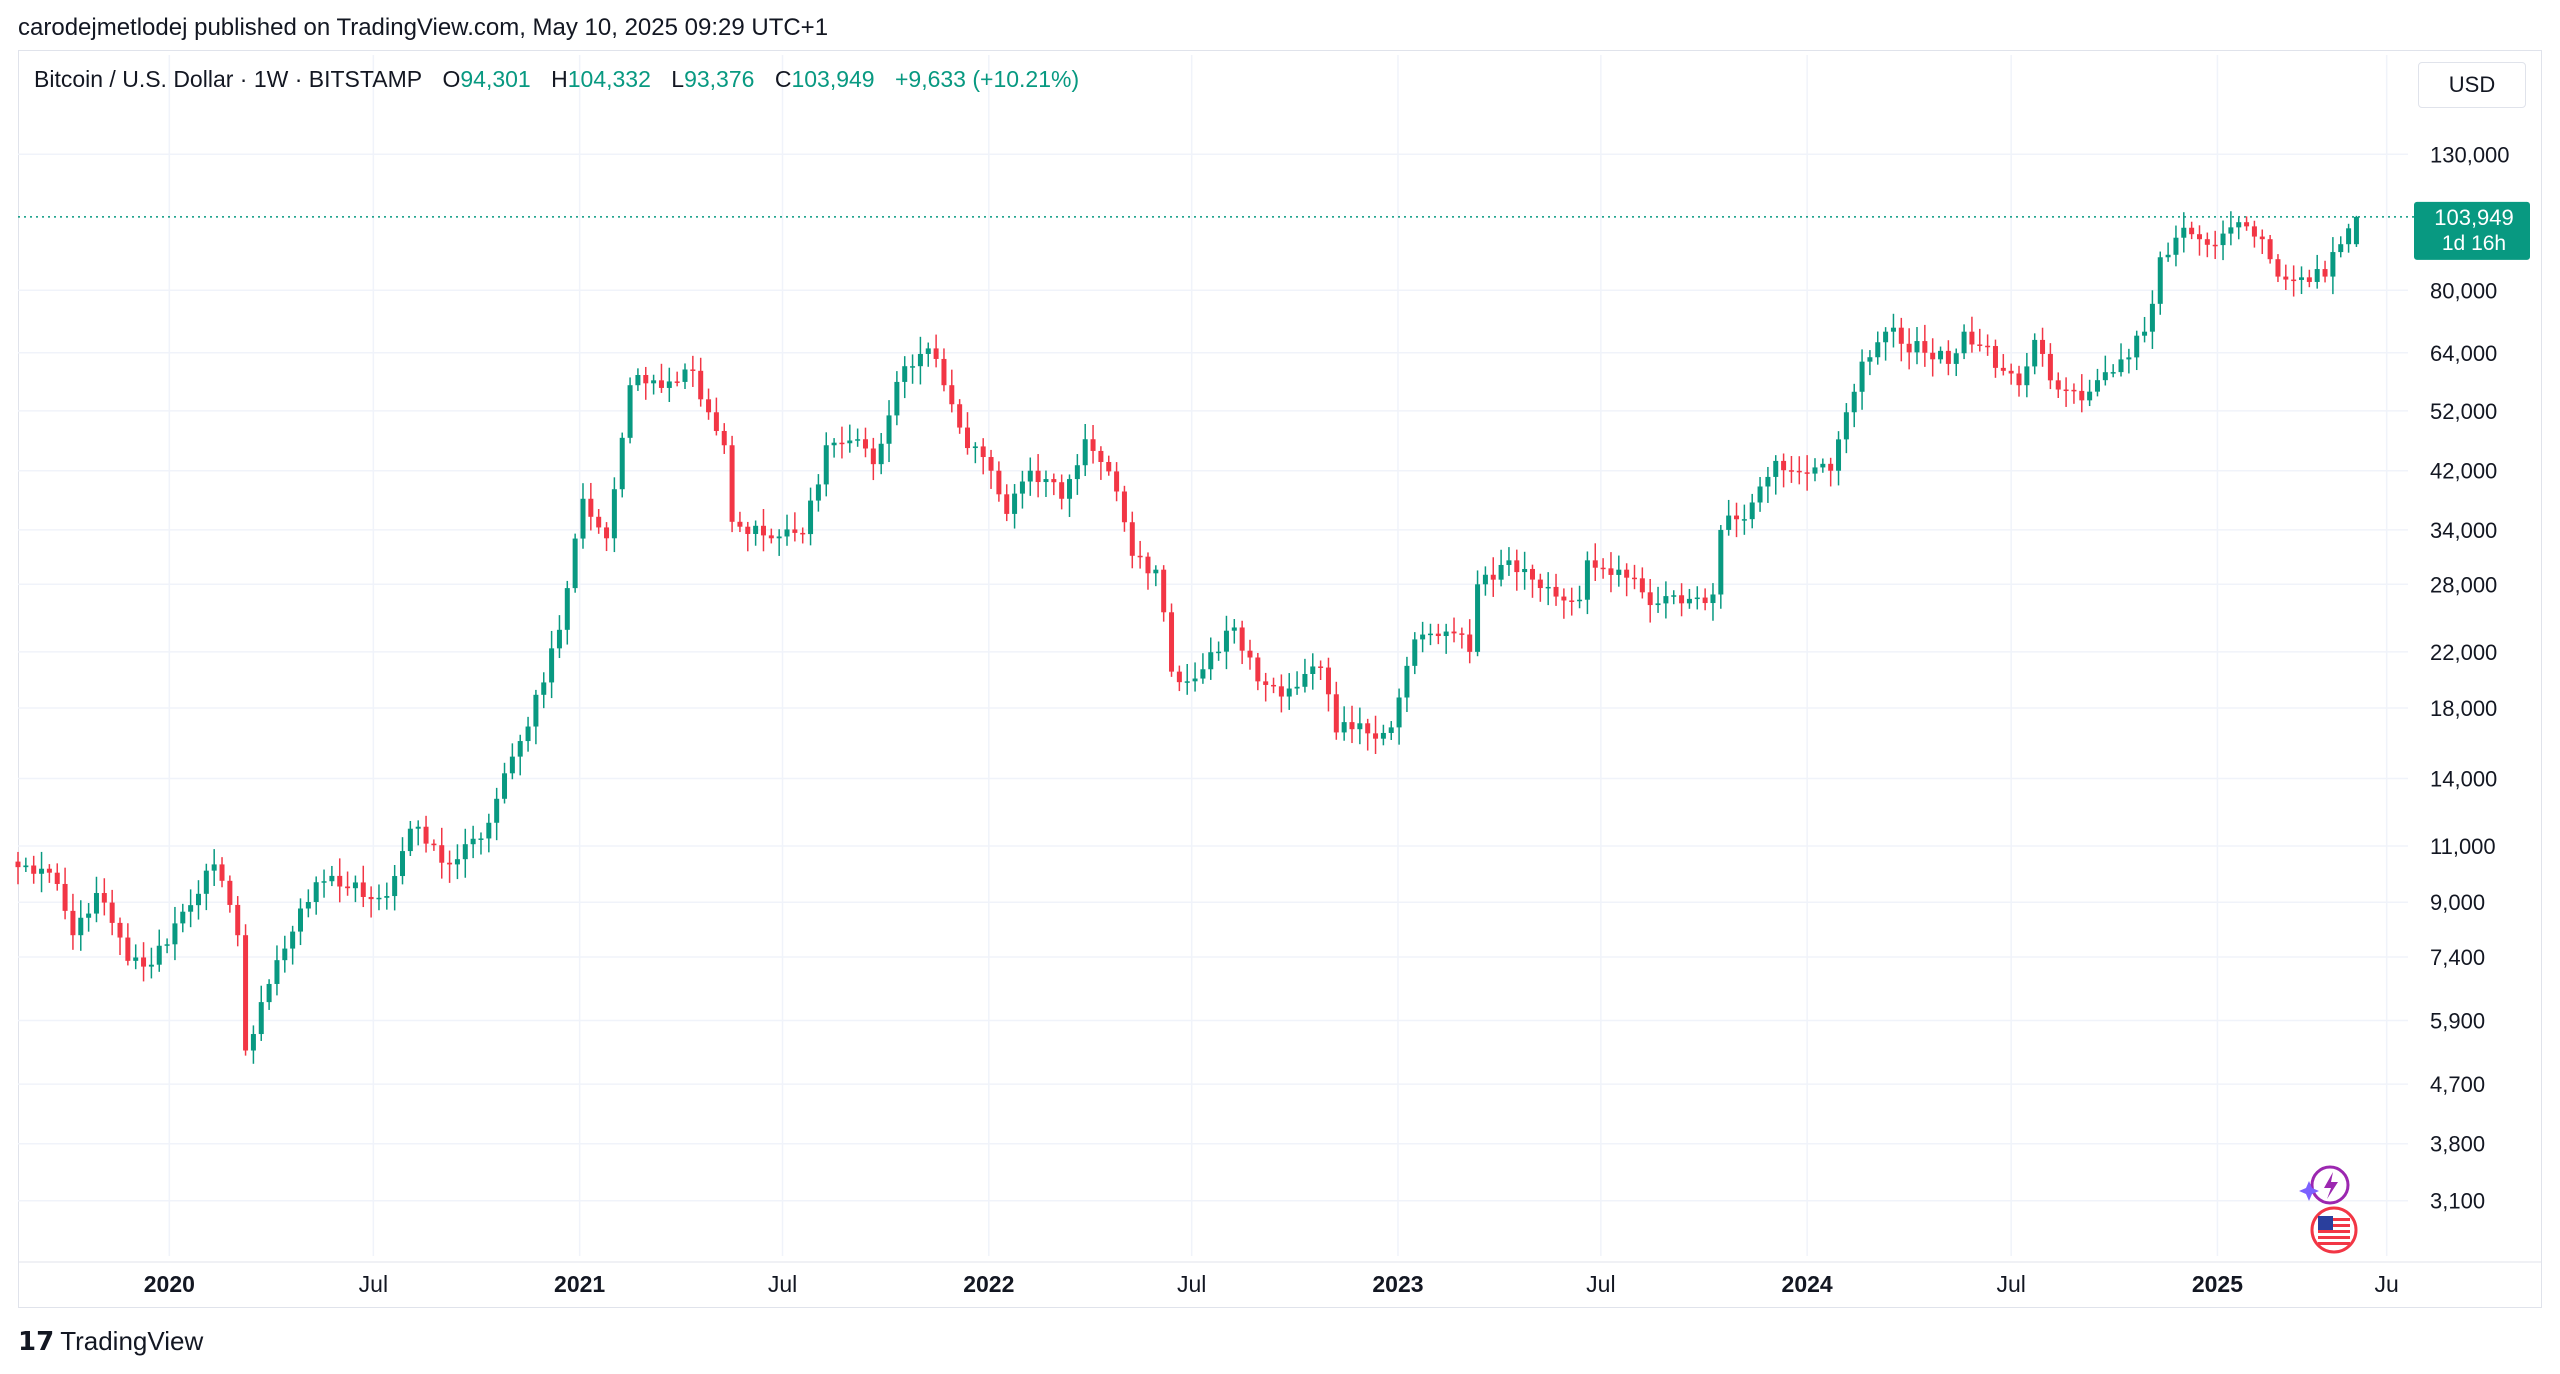  What do you see at coordinates (110, 1341) in the screenshot?
I see `tradingview-brand: 17 TradingView` at bounding box center [110, 1341].